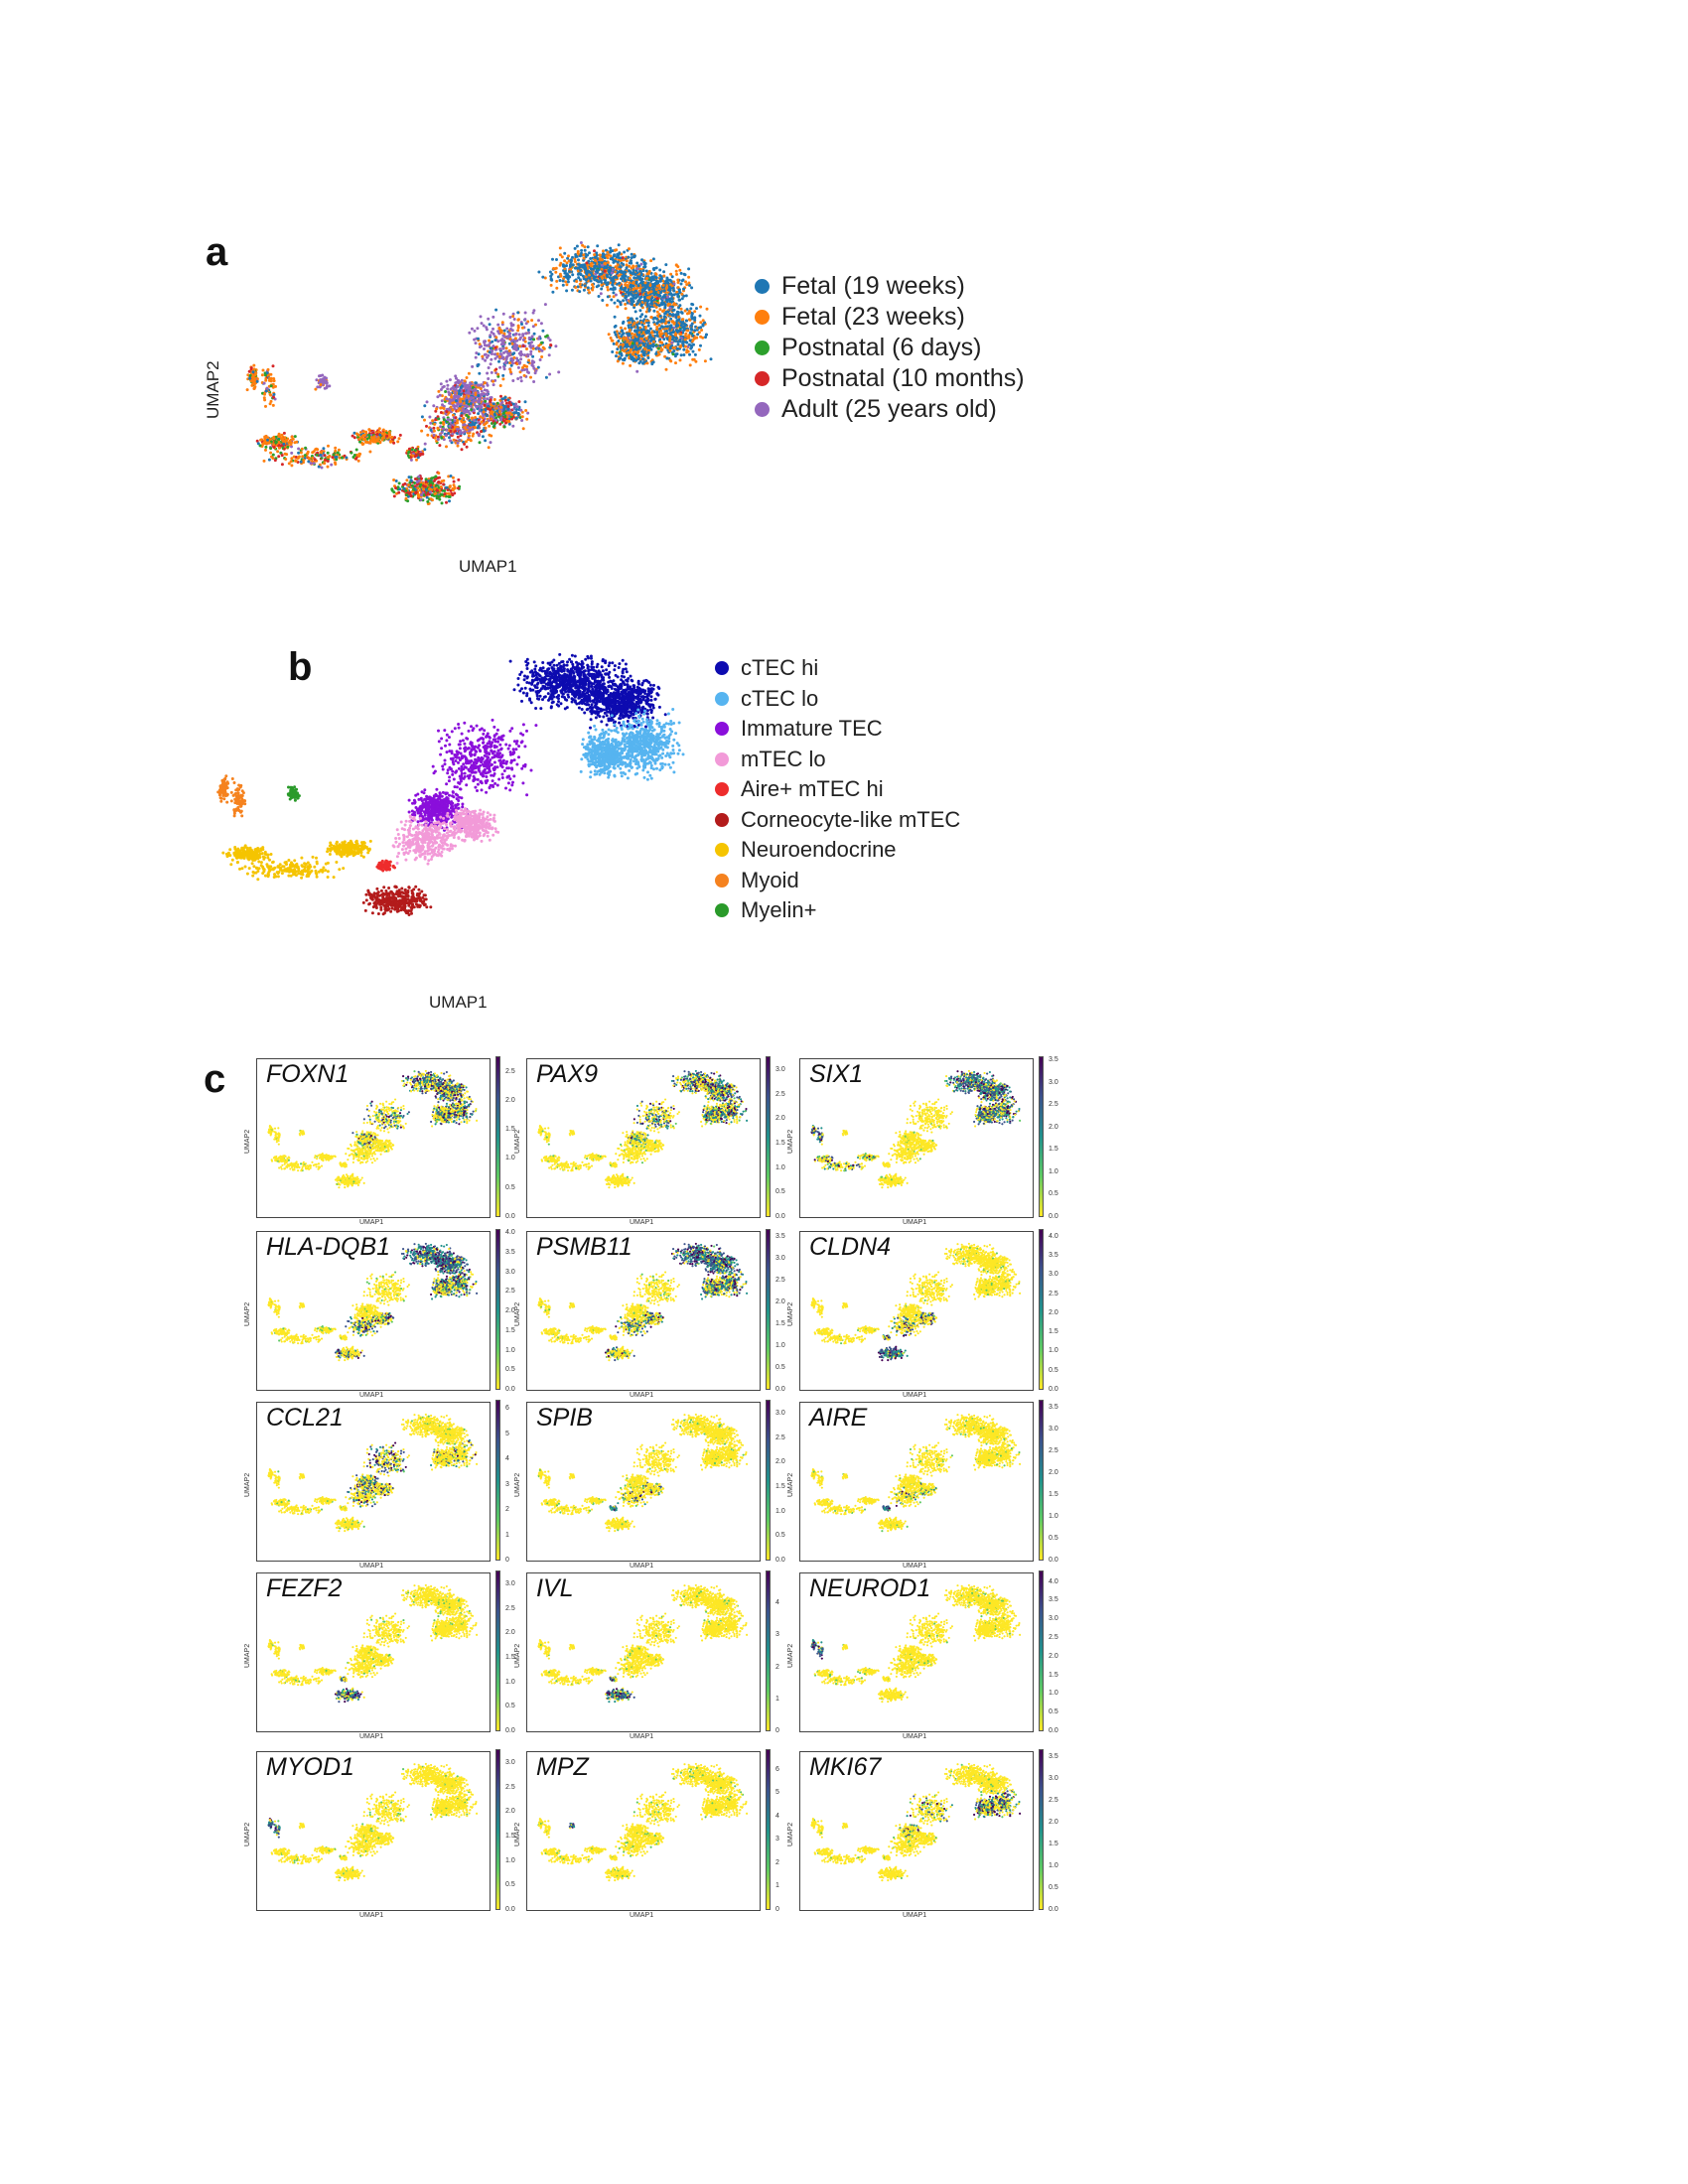 This screenshot has height=2184, width=1688. Describe the element at coordinates (890, 286) in the screenshot. I see `legend-item: Fetal (19 weeks)` at that location.